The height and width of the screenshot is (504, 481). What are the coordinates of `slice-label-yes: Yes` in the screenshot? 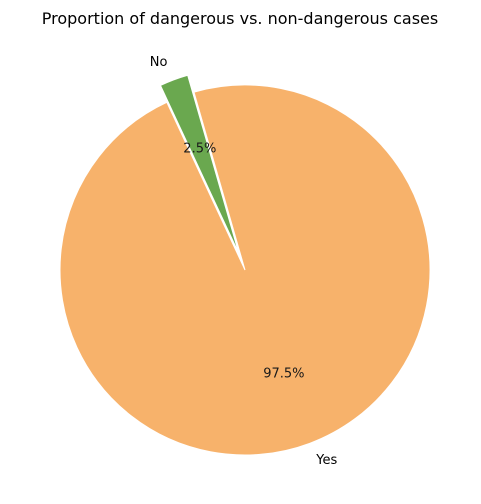 It's located at (326, 460).